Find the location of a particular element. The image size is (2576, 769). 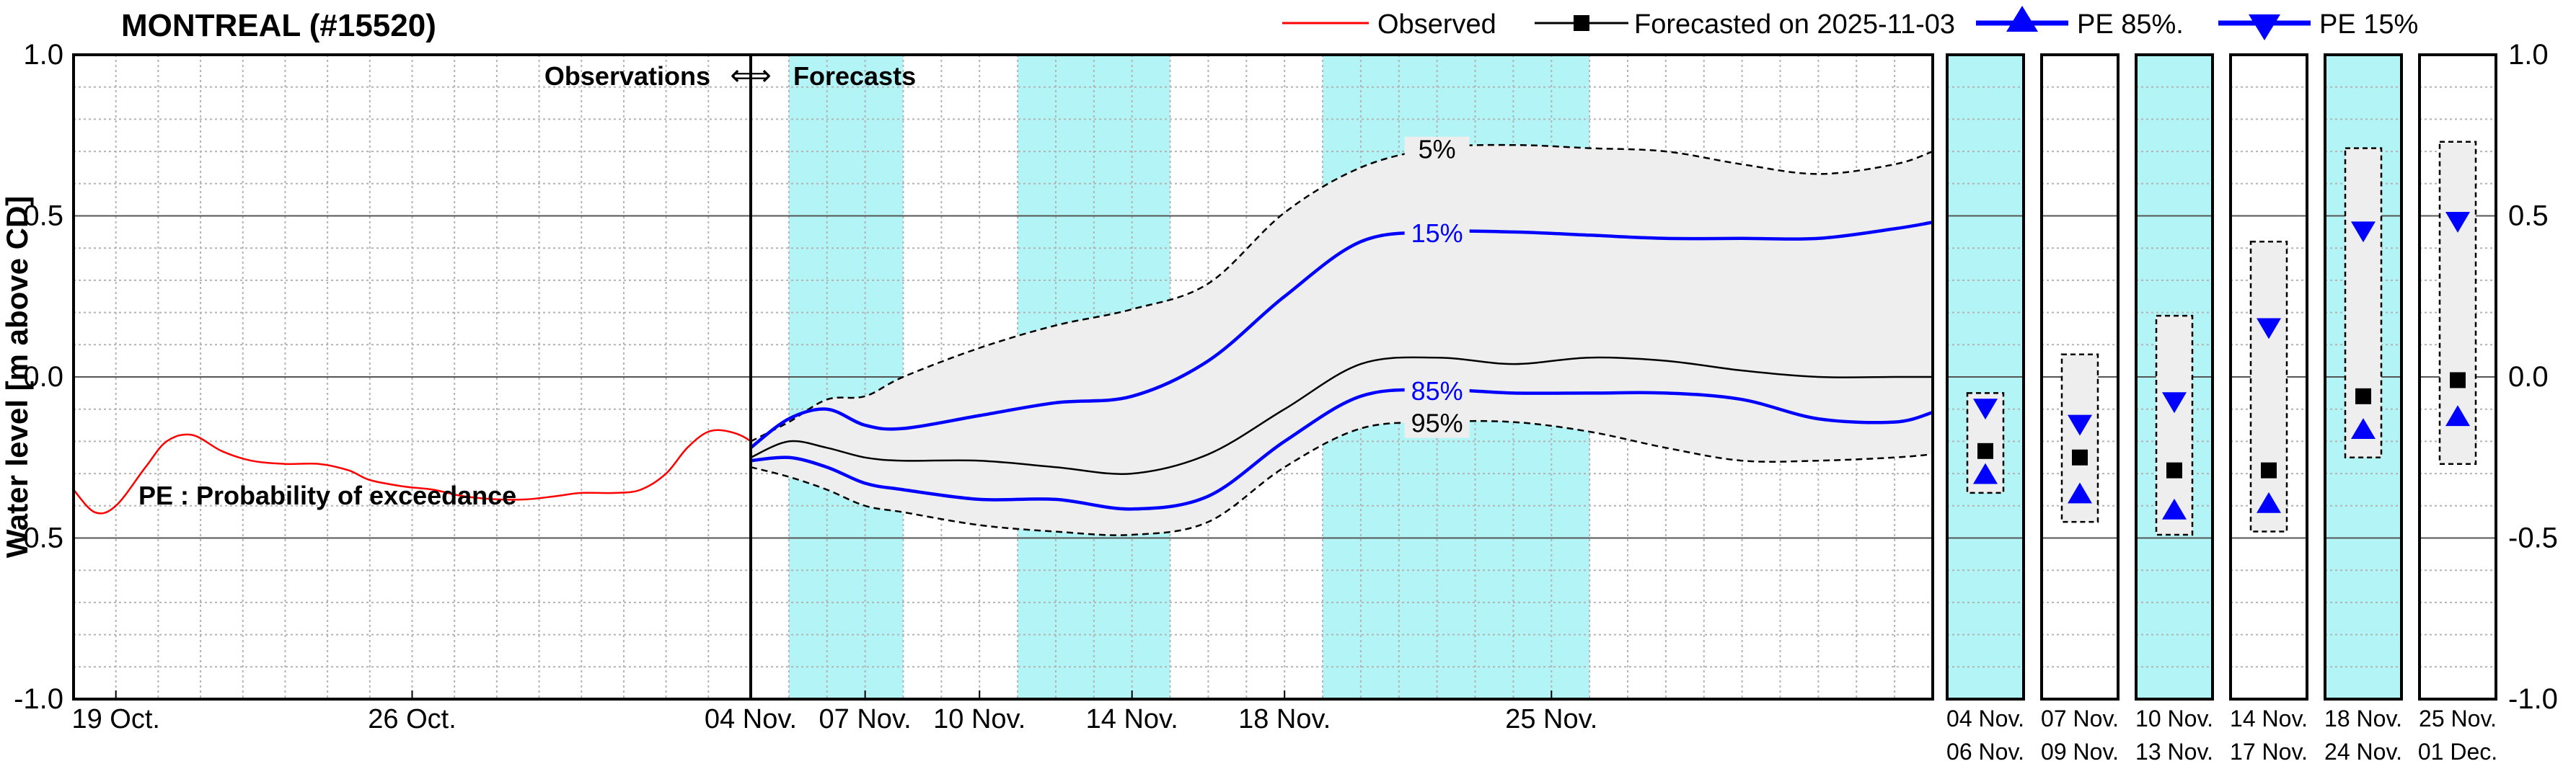

observations-label: Observations is located at coordinates (627, 76).